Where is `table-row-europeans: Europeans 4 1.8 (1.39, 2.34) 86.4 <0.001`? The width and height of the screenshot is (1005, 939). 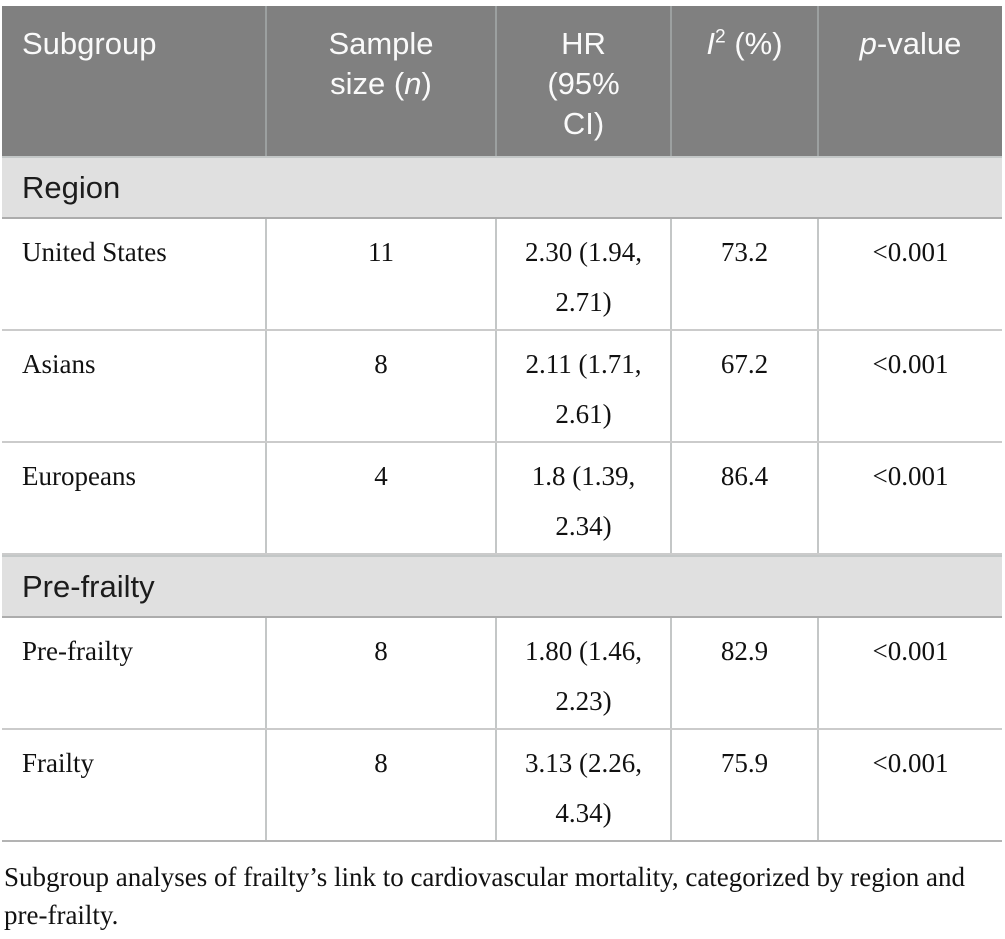
table-row-europeans: Europeans 4 1.8 (1.39, 2.34) 86.4 <0.001 is located at coordinates (502, 499).